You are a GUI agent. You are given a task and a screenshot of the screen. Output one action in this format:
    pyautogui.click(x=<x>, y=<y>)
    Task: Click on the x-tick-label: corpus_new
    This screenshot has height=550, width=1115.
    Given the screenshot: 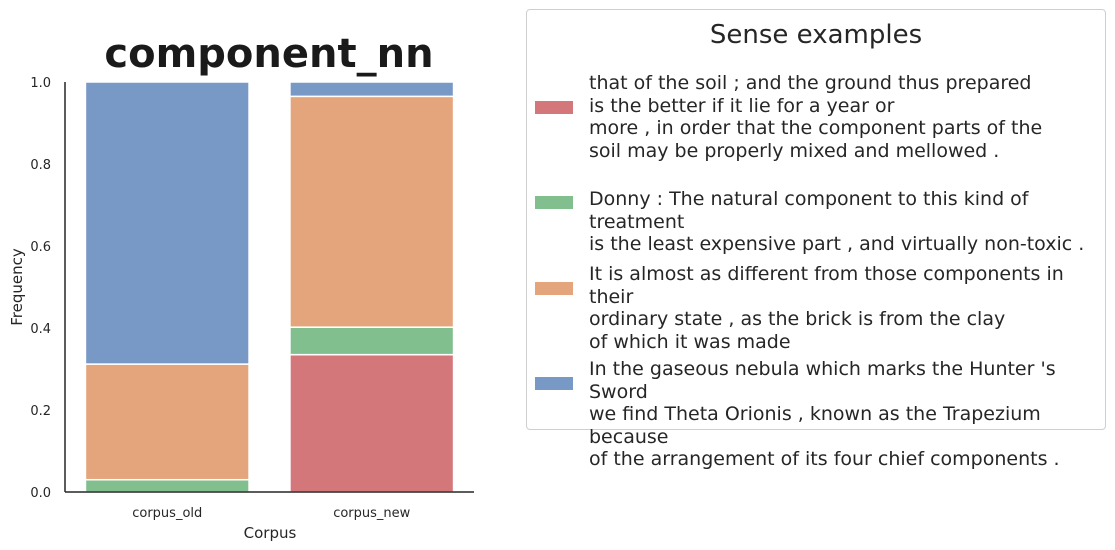 What is the action you would take?
    pyautogui.click(x=371, y=513)
    